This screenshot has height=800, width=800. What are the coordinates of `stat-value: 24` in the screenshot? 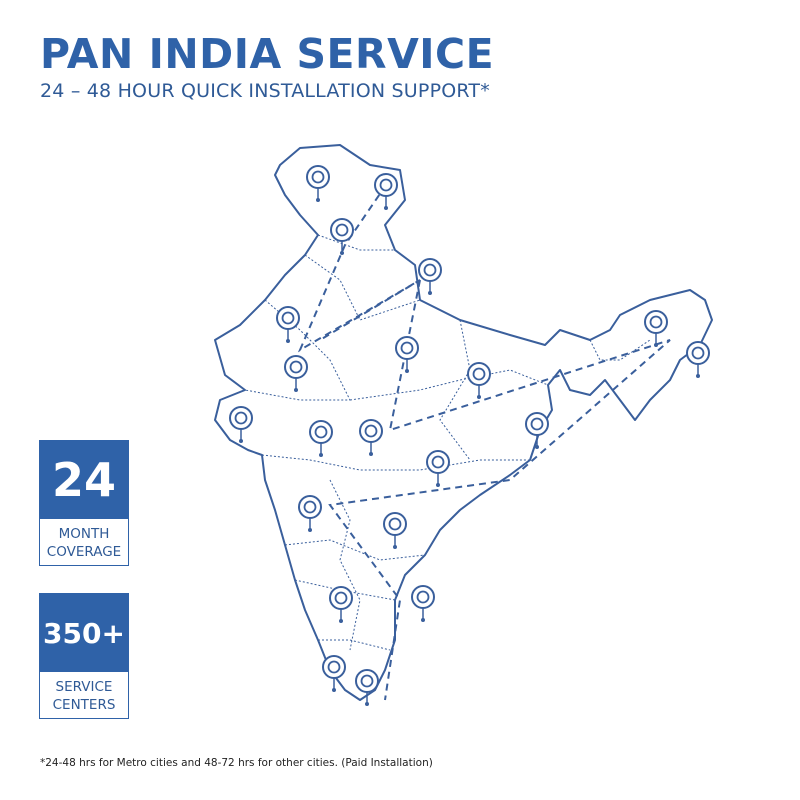 It's located at (84, 480).